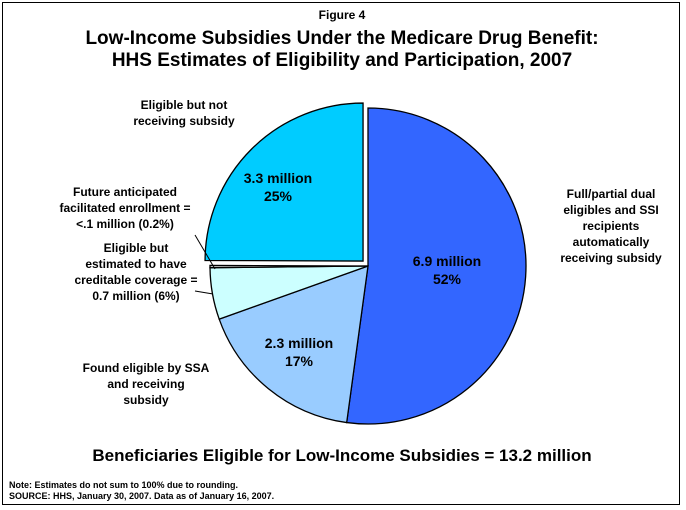 The width and height of the screenshot is (686, 510). I want to click on slice-category-label: eligibles and SSI, so click(610, 210).